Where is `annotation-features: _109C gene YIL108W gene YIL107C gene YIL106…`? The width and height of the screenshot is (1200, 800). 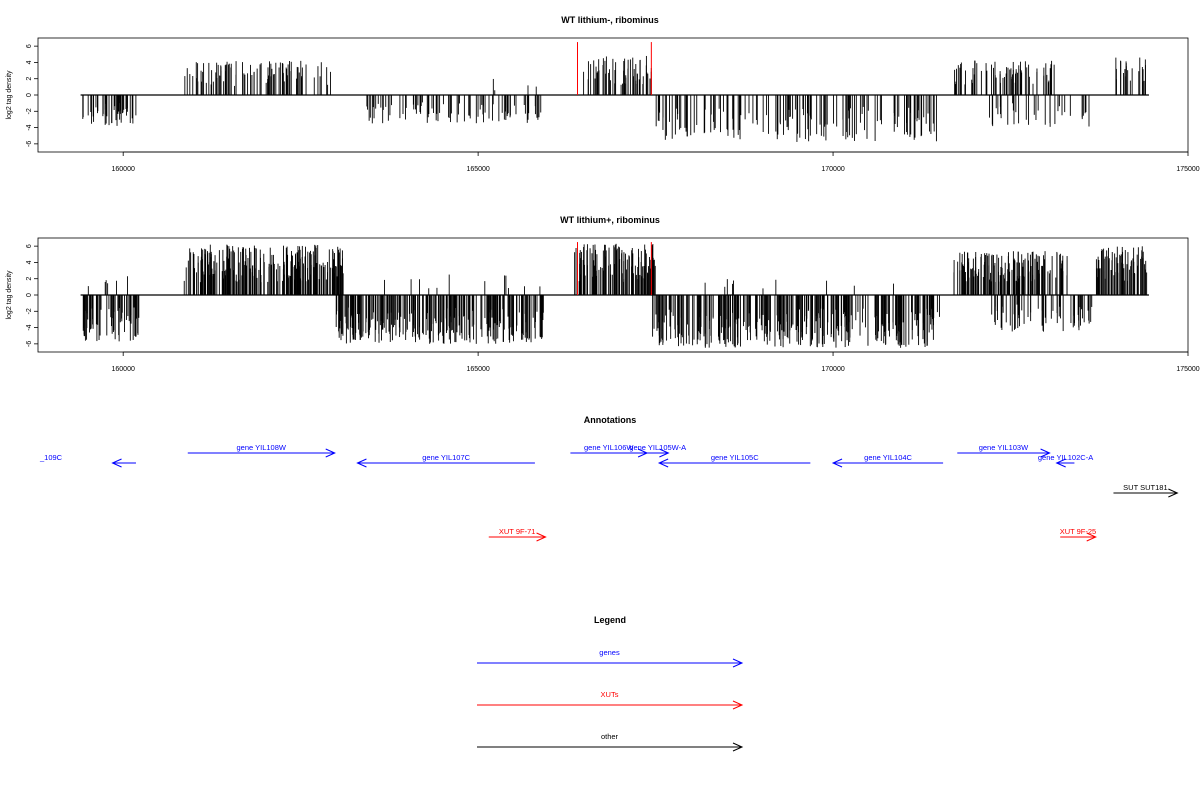
annotation-features: _109C gene YIL108W gene YIL107C gene YIL106… is located at coordinates (609, 492).